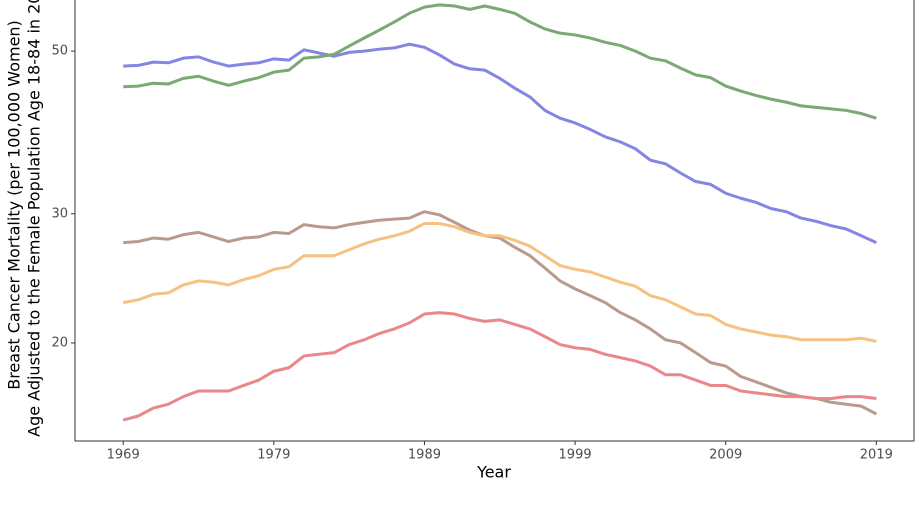 This screenshot has width=918, height=517. I want to click on x-tick-label: 1989, so click(424, 455).